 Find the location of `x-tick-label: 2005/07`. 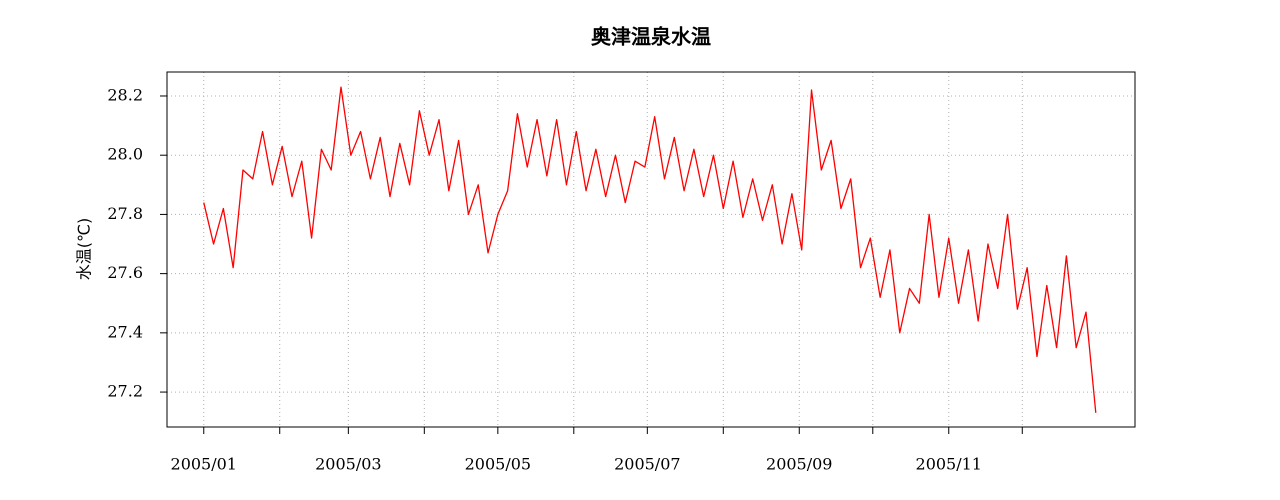

x-tick-label: 2005/07 is located at coordinates (647, 464).